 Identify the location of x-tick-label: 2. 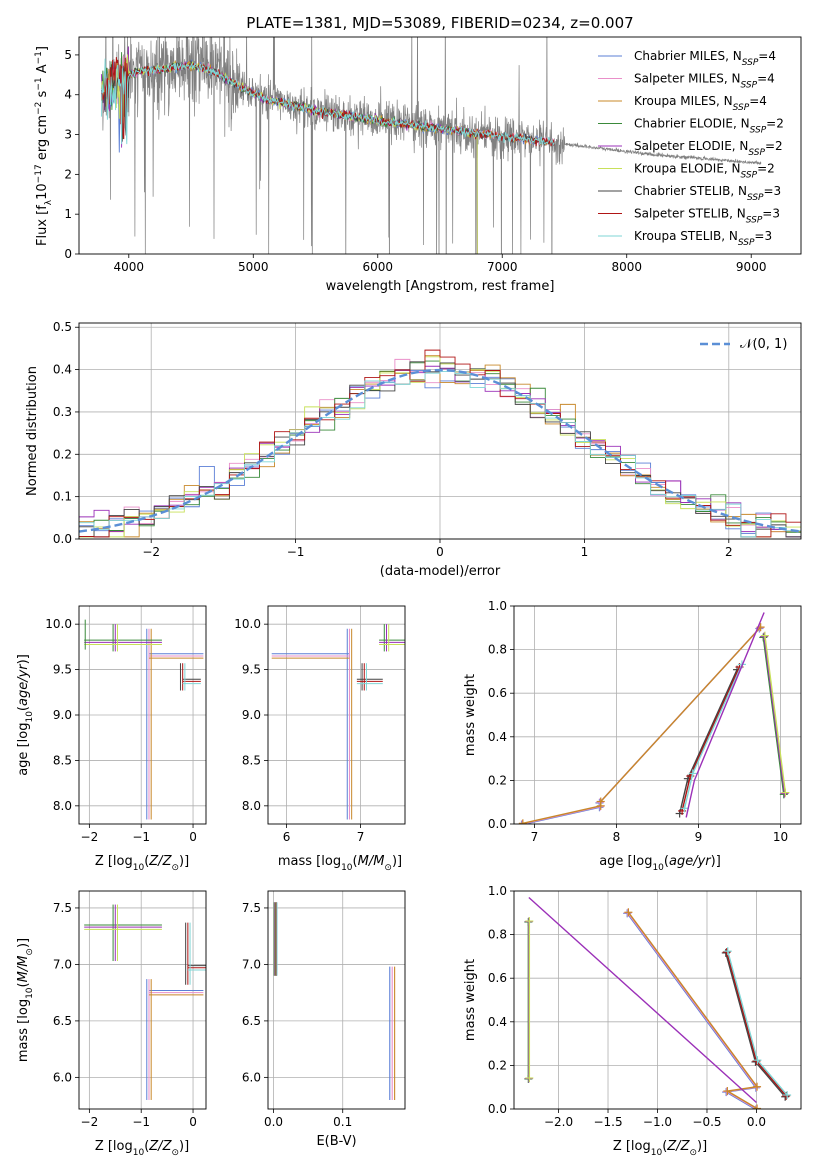
(729, 552).